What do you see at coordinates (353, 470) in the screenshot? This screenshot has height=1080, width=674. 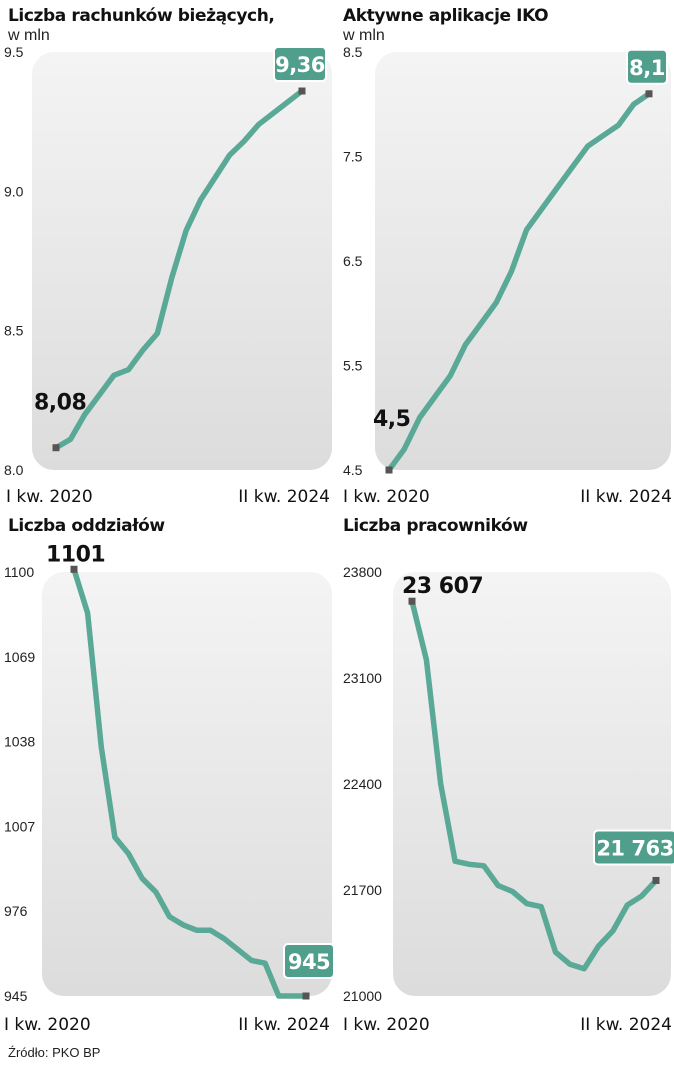 I see `y-tick-label: 4.5` at bounding box center [353, 470].